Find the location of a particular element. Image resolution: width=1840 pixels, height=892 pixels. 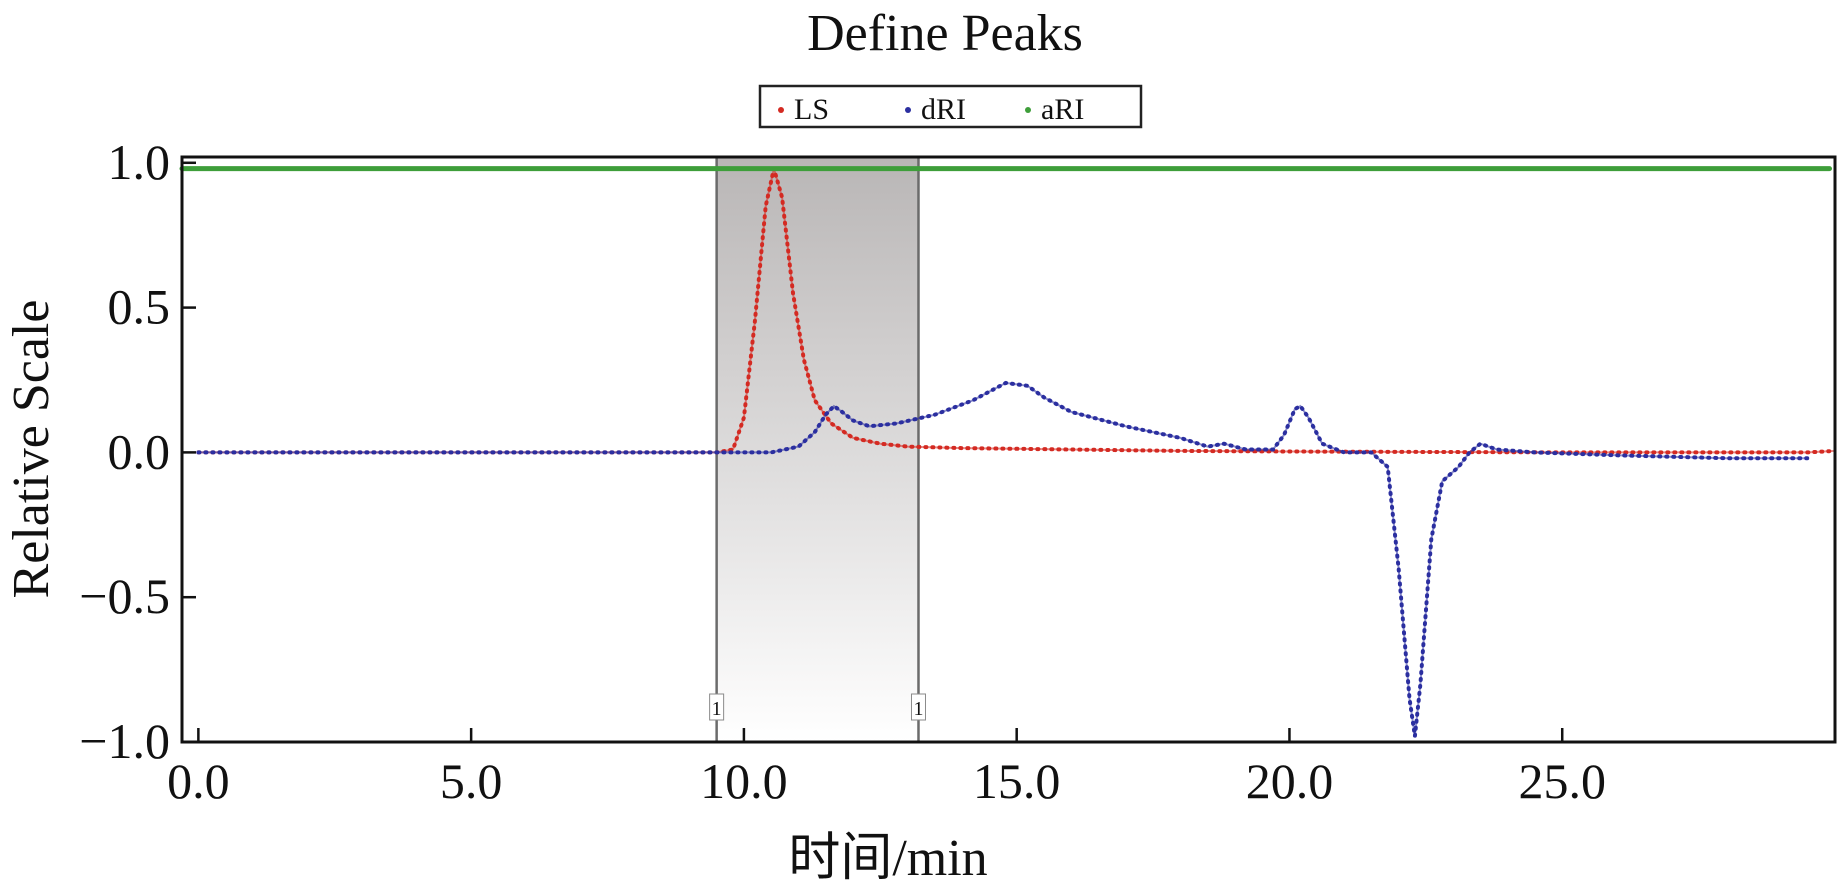

legend-box is located at coordinates (950, 106).